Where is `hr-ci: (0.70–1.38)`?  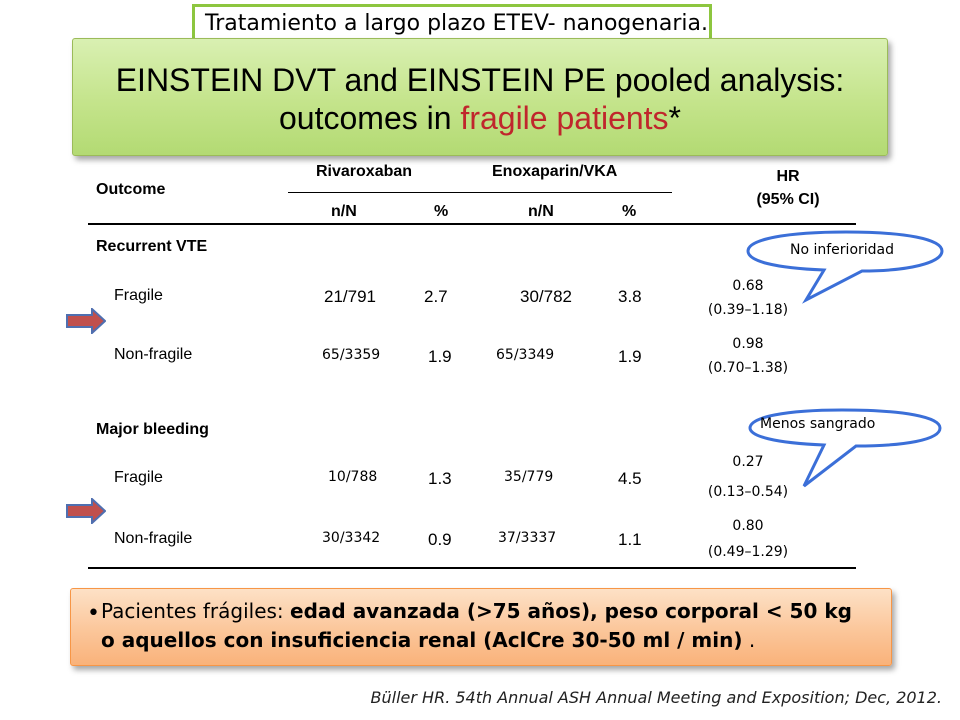
hr-ci: (0.70–1.38) is located at coordinates (748, 368).